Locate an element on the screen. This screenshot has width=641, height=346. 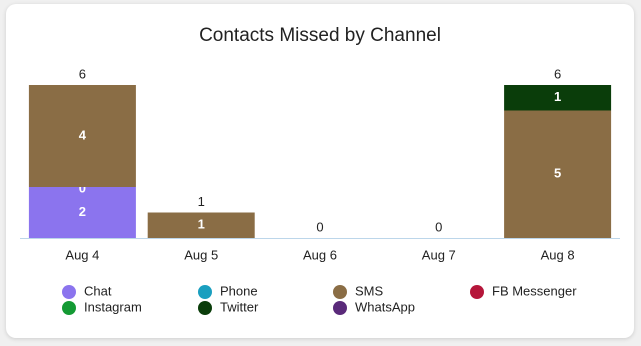
data-label: 4 is located at coordinates (83, 134).